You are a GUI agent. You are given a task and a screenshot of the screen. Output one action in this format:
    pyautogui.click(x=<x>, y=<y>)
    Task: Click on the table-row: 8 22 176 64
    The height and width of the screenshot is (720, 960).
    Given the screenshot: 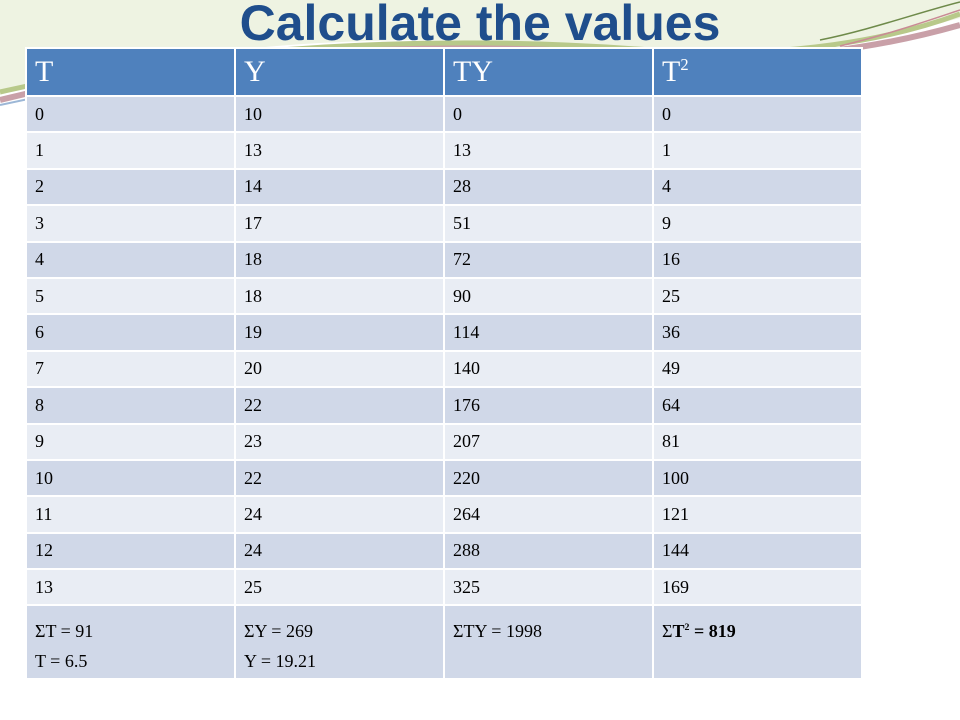 What is the action you would take?
    pyautogui.click(x=444, y=405)
    